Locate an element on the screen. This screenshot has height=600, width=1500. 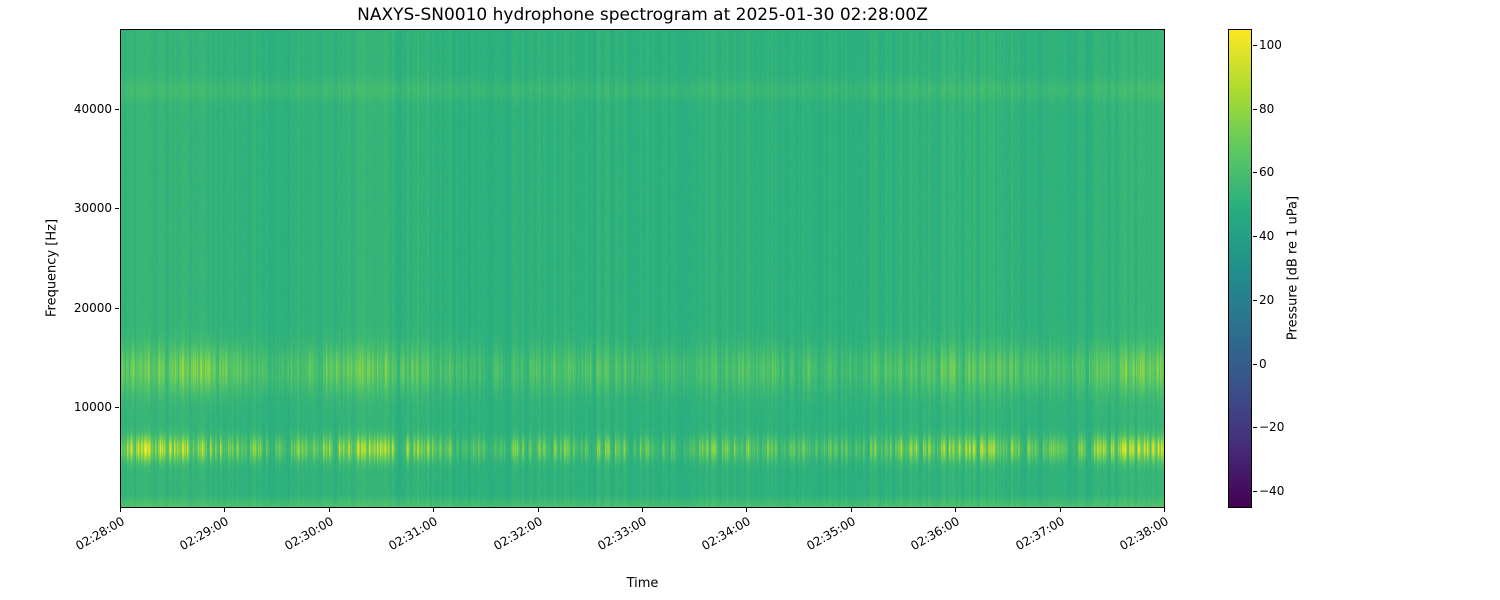
x-tick-label: 02:32:00 is located at coordinates (517, 534).